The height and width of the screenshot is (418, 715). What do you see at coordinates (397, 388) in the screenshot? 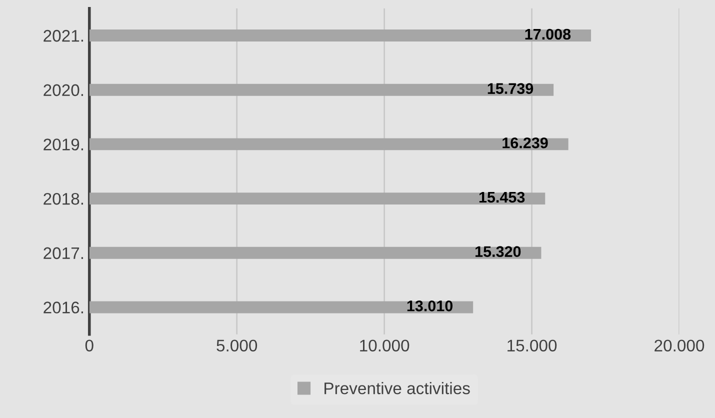
I see `legend-label: Preventive activities` at bounding box center [397, 388].